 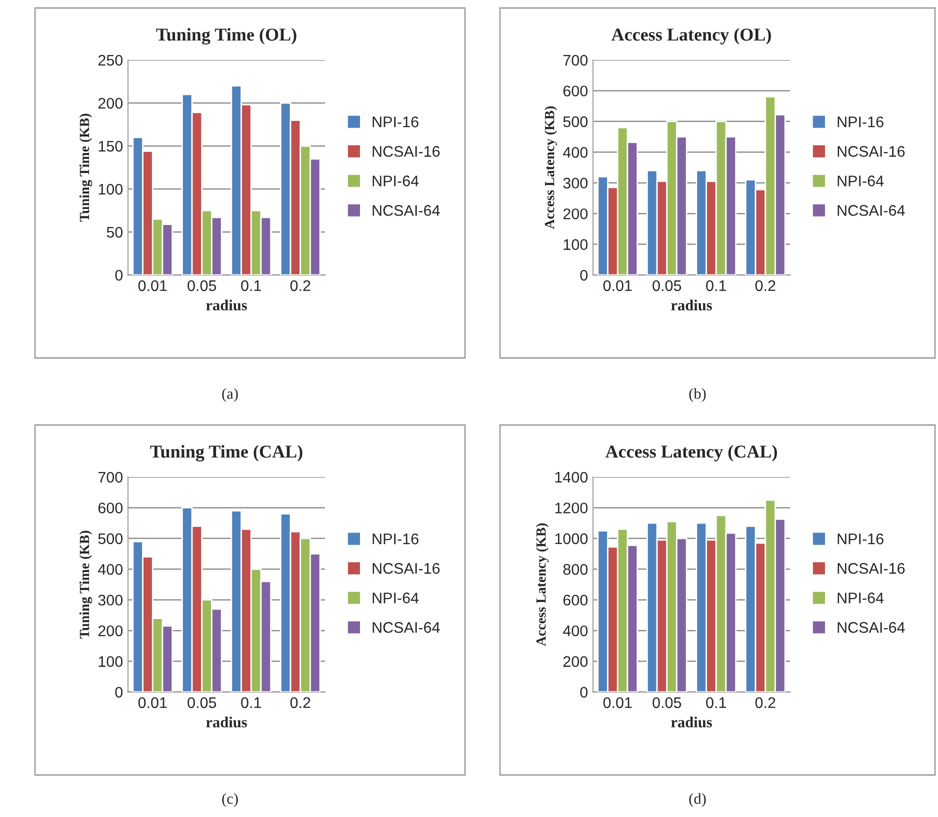 What do you see at coordinates (226, 36) in the screenshot?
I see `chart-title: Tuning Time (OL)` at bounding box center [226, 36].